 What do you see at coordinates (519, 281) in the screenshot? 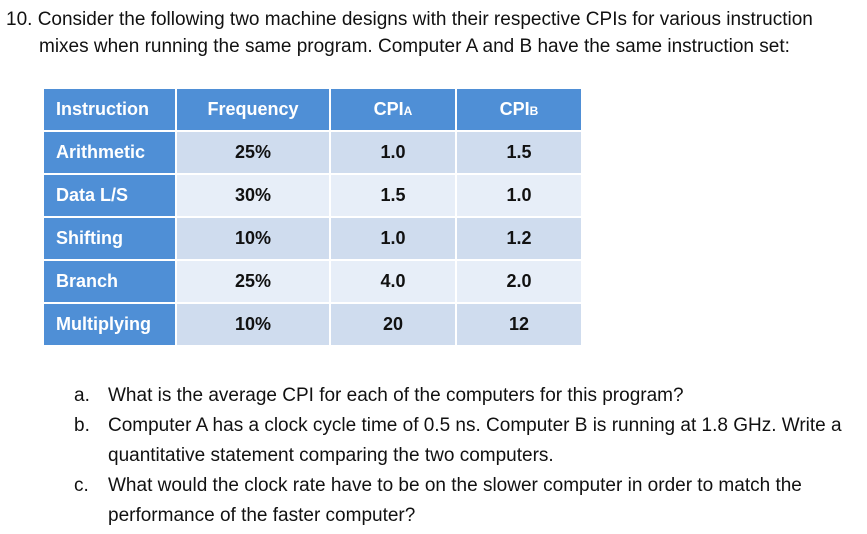
I see `row-cpi-b: 2.0` at bounding box center [519, 281].